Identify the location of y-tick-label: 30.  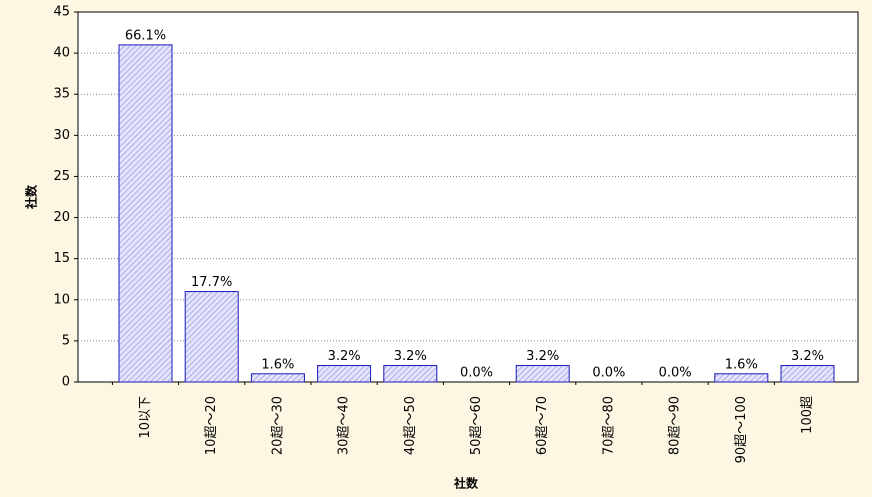
(61, 135).